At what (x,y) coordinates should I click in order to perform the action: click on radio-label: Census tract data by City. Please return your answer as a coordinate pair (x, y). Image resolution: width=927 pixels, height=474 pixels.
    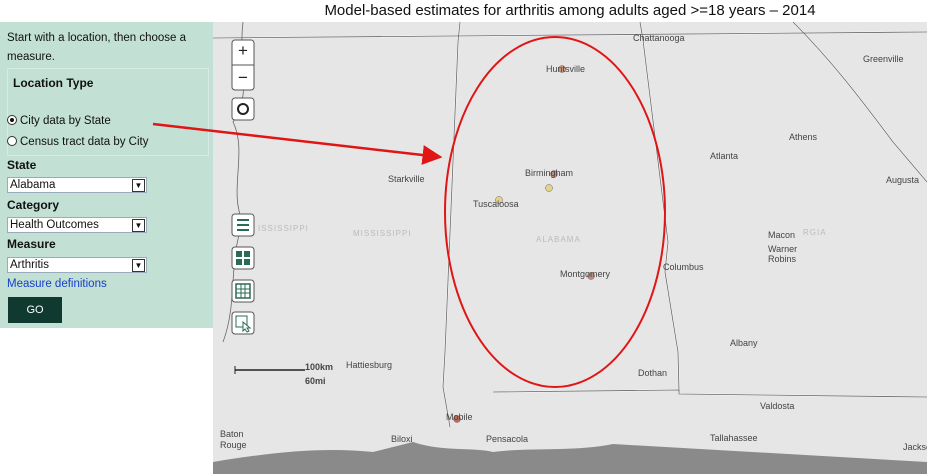
    Looking at the image, I should click on (84, 142).